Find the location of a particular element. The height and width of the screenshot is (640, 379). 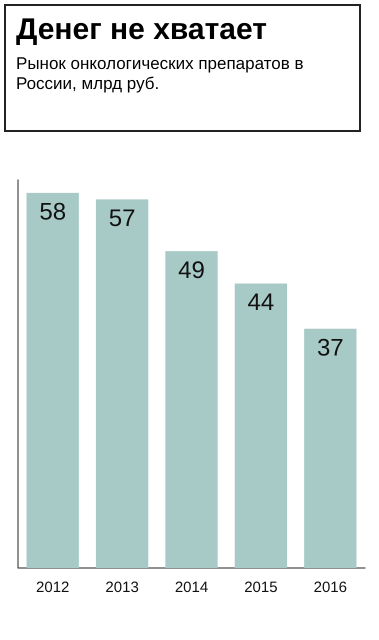

x-tick-label: 2013 is located at coordinates (122, 587).